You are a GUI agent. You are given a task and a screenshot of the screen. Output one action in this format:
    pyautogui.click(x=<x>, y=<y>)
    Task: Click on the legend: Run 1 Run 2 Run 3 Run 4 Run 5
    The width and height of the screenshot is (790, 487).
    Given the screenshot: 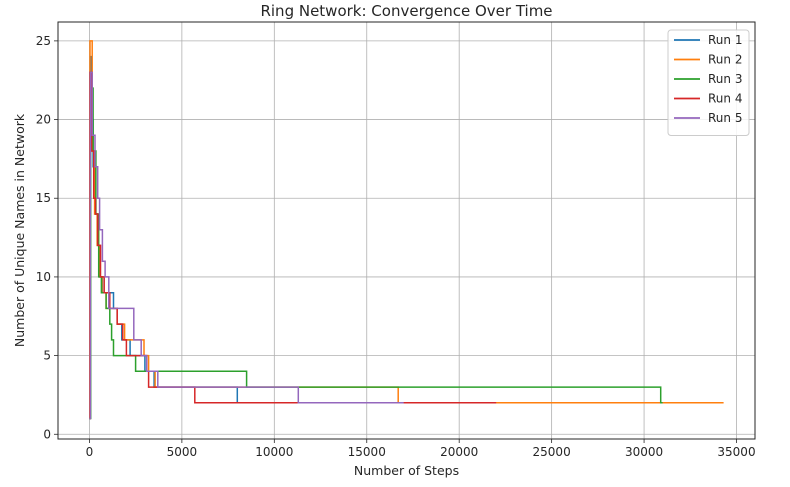 What is the action you would take?
    pyautogui.click(x=708, y=82)
    